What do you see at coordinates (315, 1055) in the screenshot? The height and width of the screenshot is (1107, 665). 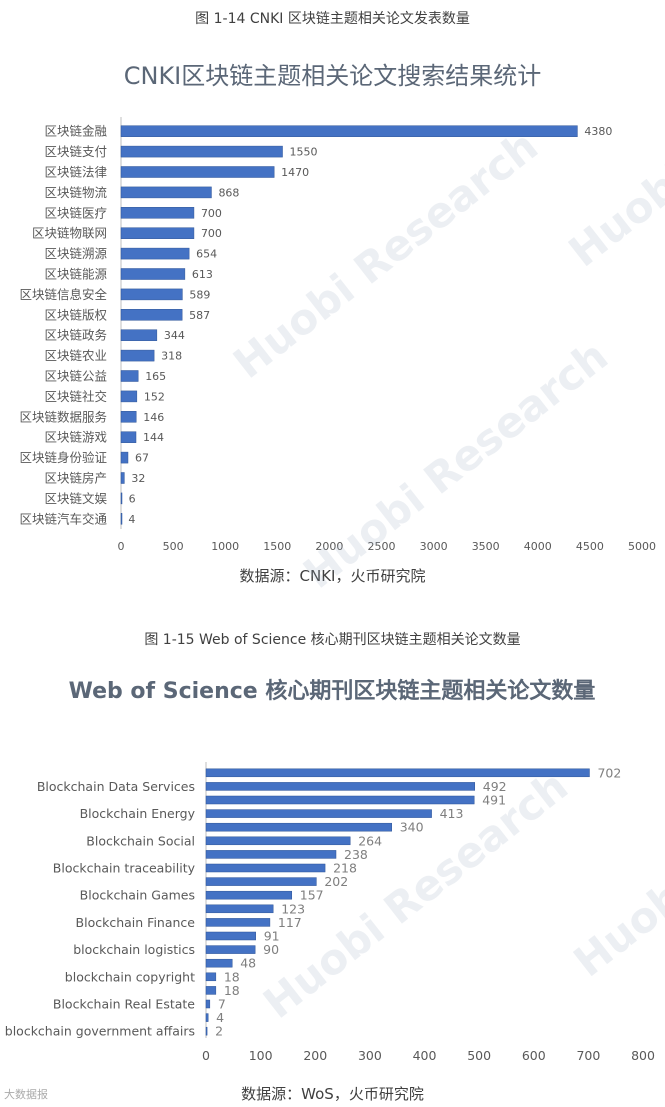 I see `x-tick-label: 200` at bounding box center [315, 1055].